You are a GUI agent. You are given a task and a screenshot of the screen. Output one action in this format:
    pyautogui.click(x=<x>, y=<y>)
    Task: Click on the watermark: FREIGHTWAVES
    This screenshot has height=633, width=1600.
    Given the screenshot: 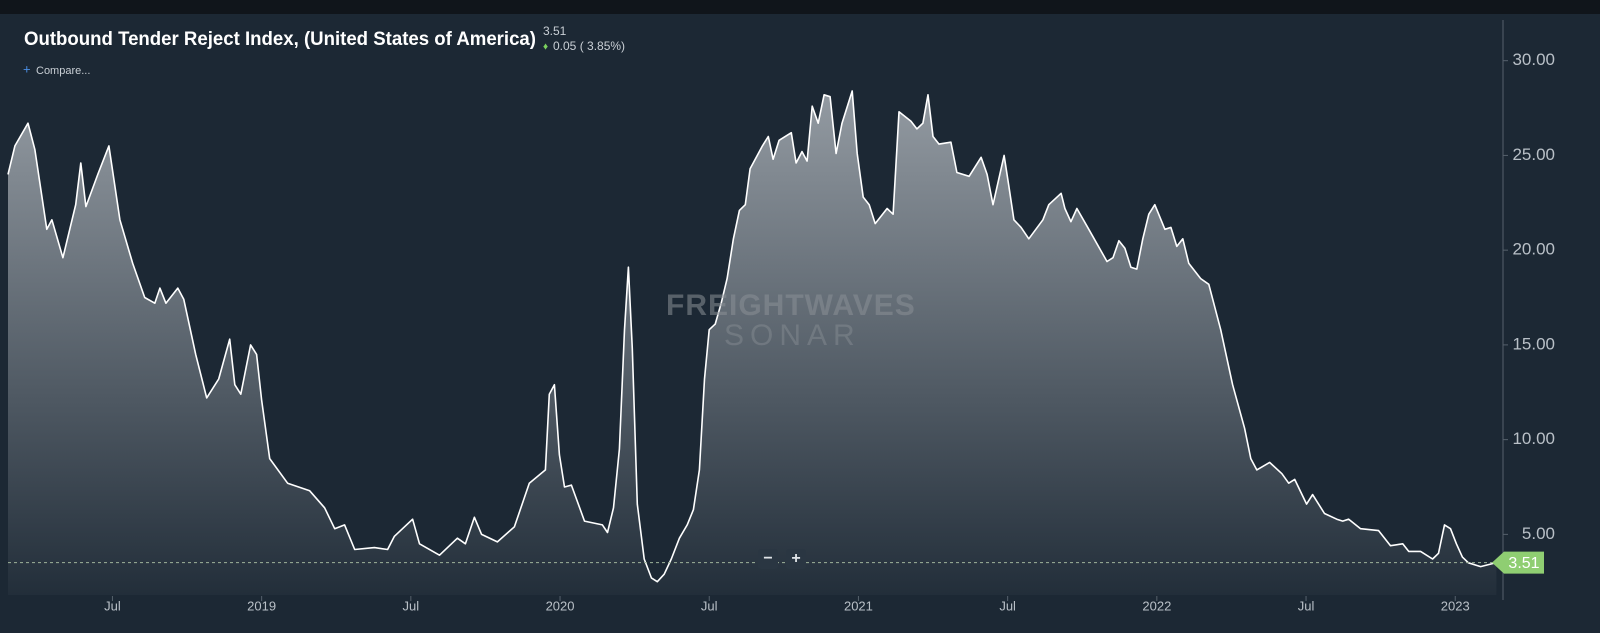 What is the action you would take?
    pyautogui.click(x=791, y=305)
    